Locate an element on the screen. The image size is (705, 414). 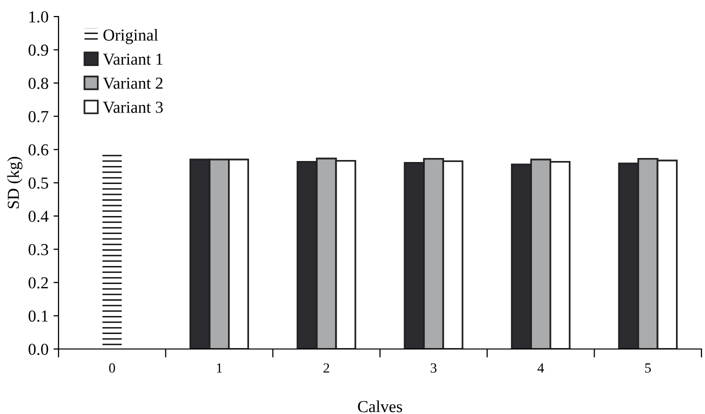
x-tick-label: 2 is located at coordinates (327, 368).